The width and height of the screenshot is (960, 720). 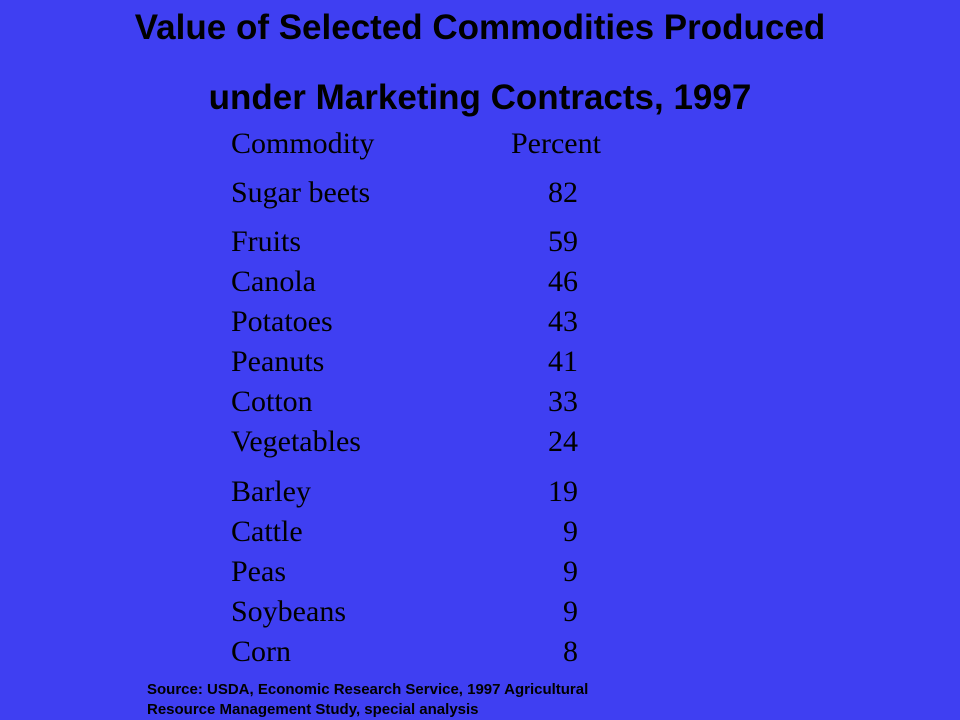 I want to click on row-commodity: Corn, so click(x=261, y=651).